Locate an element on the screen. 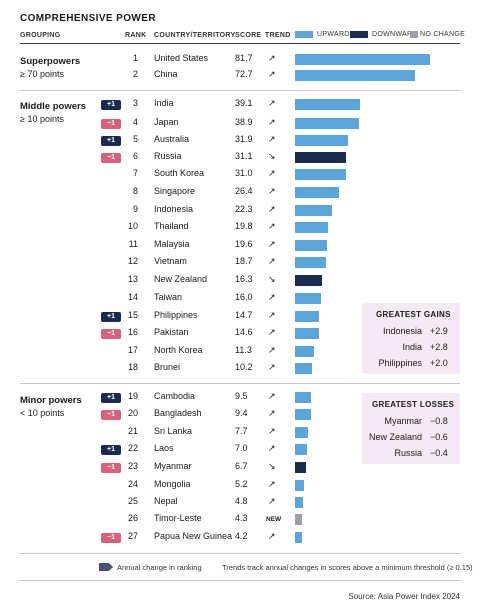 The image size is (480, 613). ranking-note: Annual change in ranking is located at coordinates (159, 567).